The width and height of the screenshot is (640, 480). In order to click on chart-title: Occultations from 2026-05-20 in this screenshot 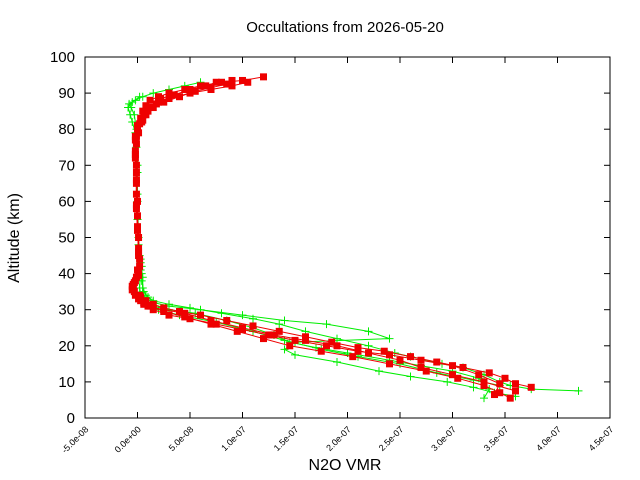, I will do `click(345, 27)`.